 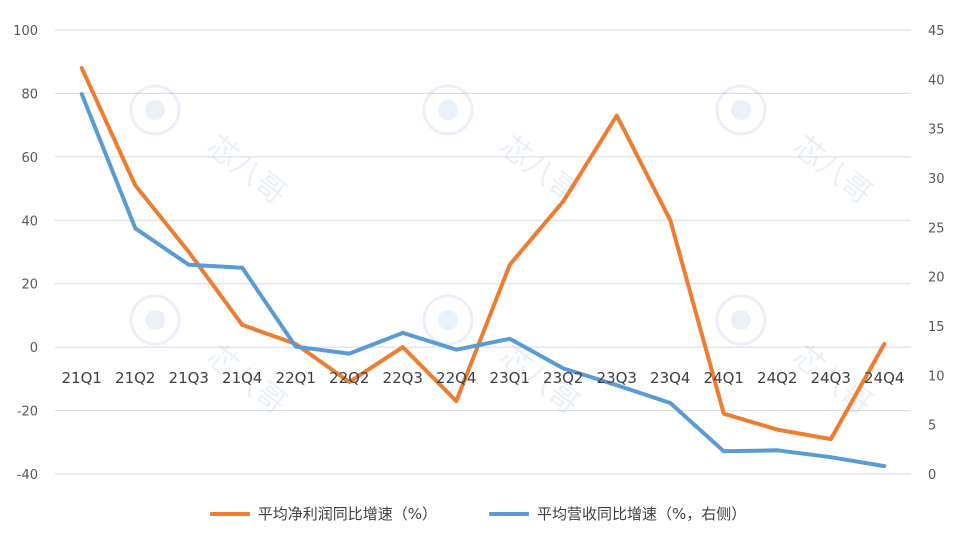 What do you see at coordinates (242, 378) in the screenshot?
I see `category-label: 21Q4` at bounding box center [242, 378].